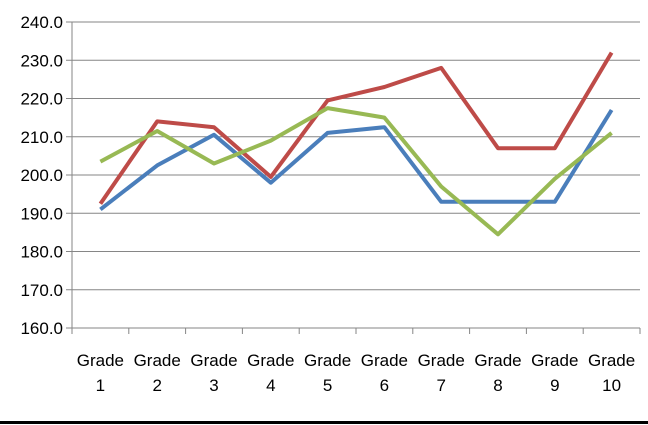 The image size is (648, 425). What do you see at coordinates (327, 385) in the screenshot?
I see `x-tick-label: 5` at bounding box center [327, 385].